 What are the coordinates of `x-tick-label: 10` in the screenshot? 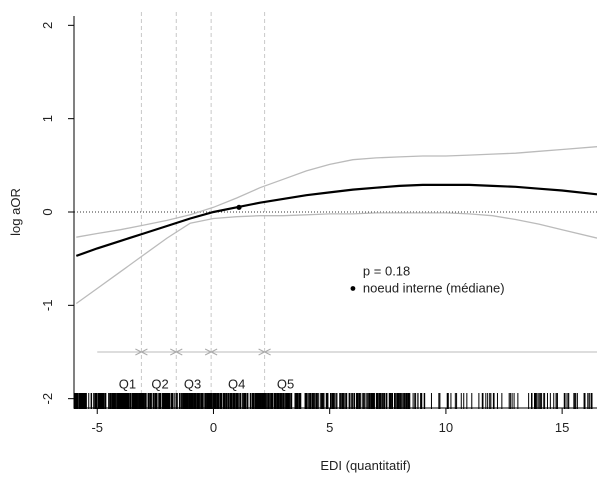 It's located at (446, 427).